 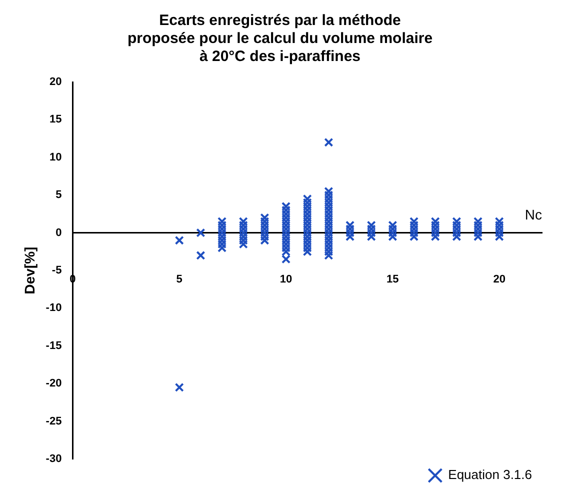 What do you see at coordinates (490, 474) in the screenshot?
I see `legend-label: Equation 3.1.6` at bounding box center [490, 474].